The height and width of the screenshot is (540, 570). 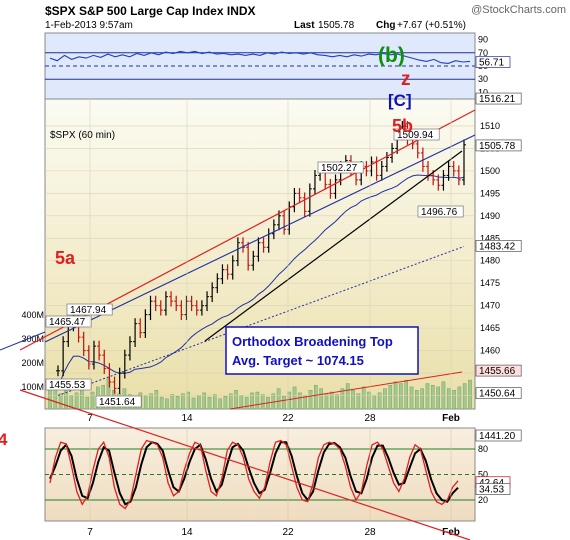 I want to click on chg-label: Chg, so click(x=385, y=25).